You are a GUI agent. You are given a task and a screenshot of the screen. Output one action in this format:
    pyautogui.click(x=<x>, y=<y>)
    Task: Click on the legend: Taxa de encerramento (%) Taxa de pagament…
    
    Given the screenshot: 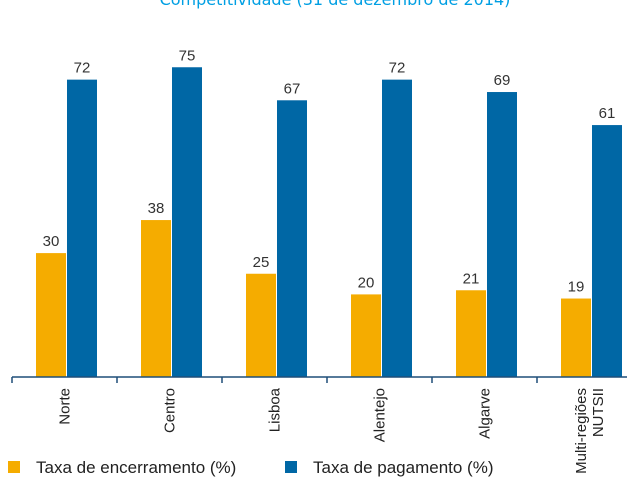 What is the action you would take?
    pyautogui.click(x=251, y=467)
    